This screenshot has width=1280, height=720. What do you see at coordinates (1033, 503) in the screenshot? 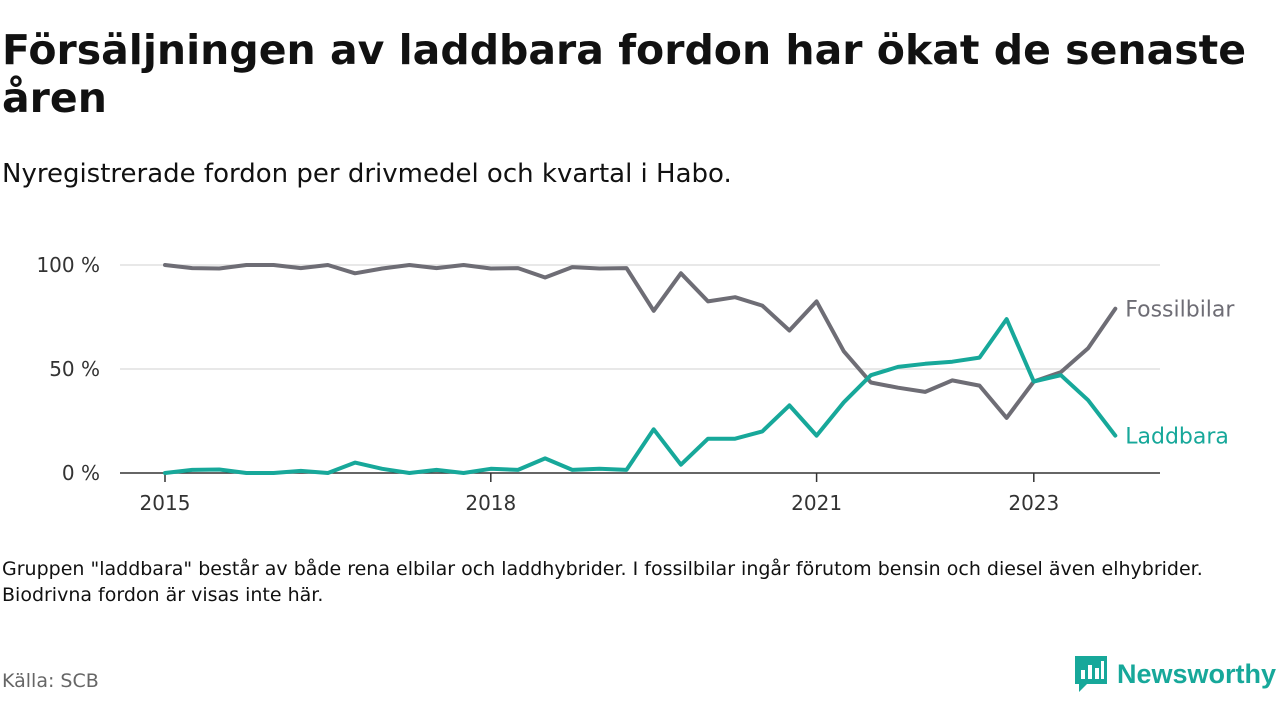
I see `x-tick-label: 2023` at bounding box center [1033, 503].